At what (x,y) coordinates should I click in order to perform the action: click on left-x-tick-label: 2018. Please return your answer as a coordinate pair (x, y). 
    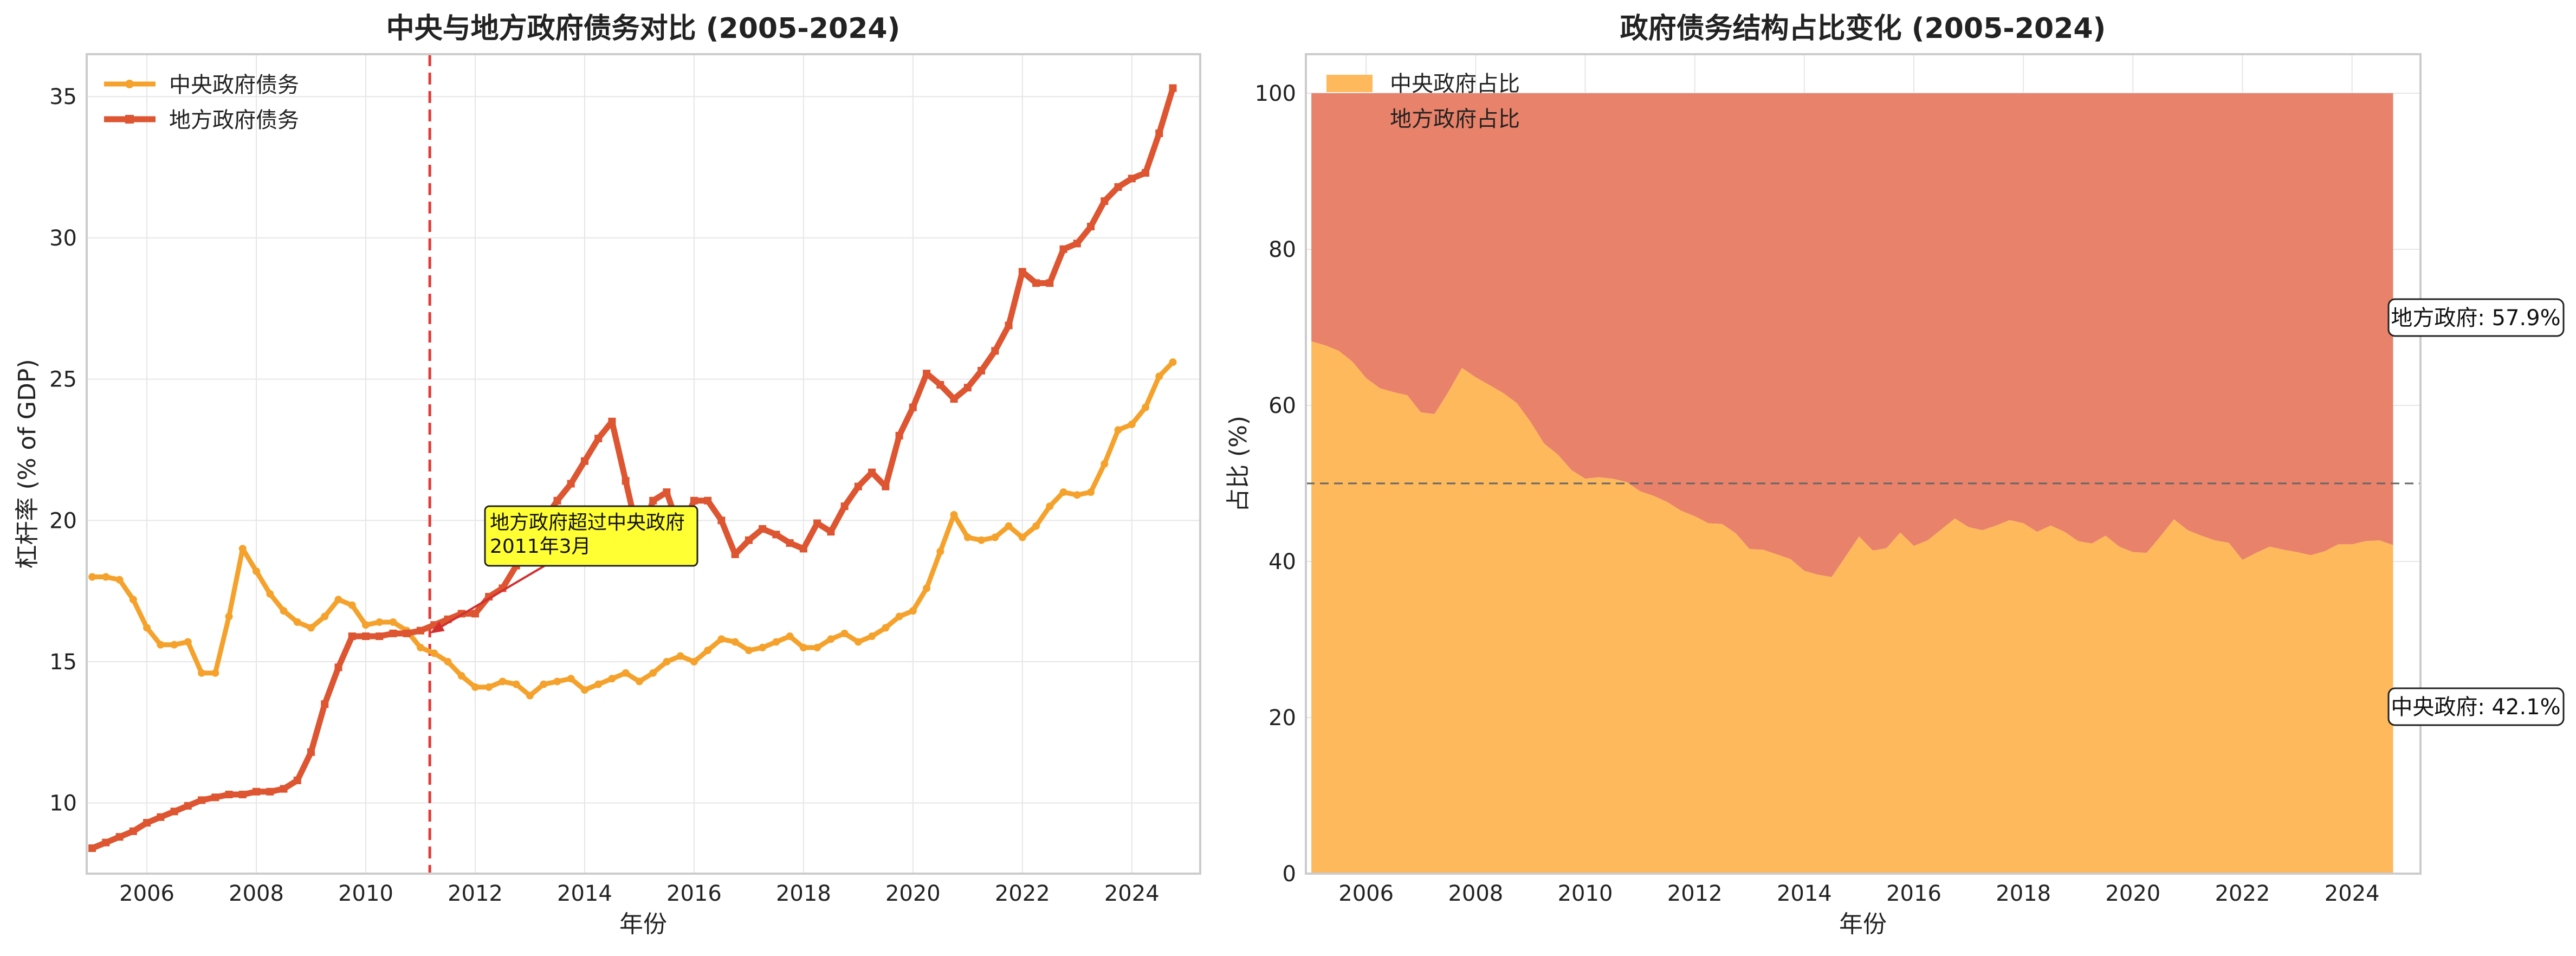
    Looking at the image, I should click on (803, 894).